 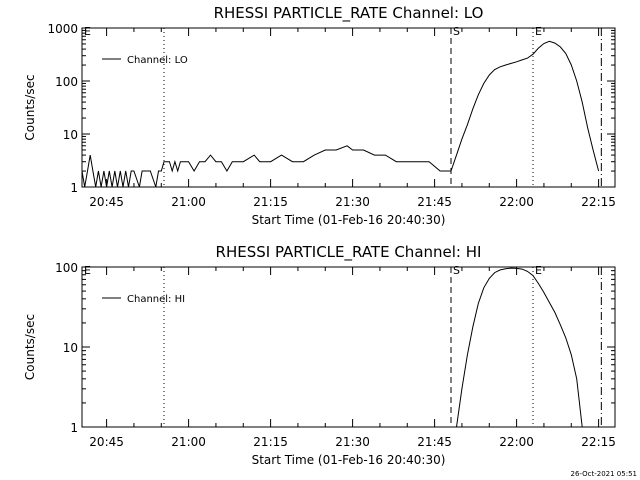 What do you see at coordinates (157, 60) in the screenshot?
I see `legend-label: Channel: LO` at bounding box center [157, 60].